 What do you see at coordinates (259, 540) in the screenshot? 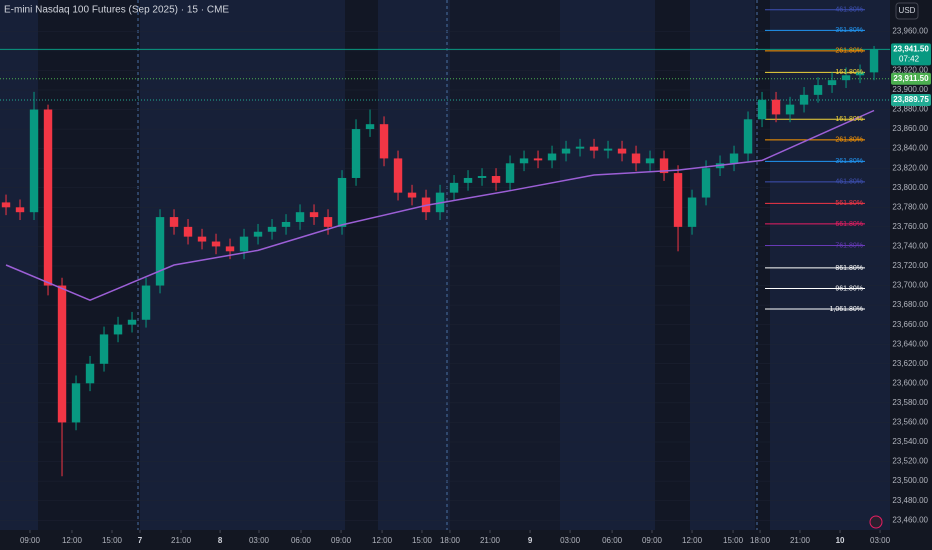
I see `x-tick-label: 03:00` at bounding box center [259, 540].